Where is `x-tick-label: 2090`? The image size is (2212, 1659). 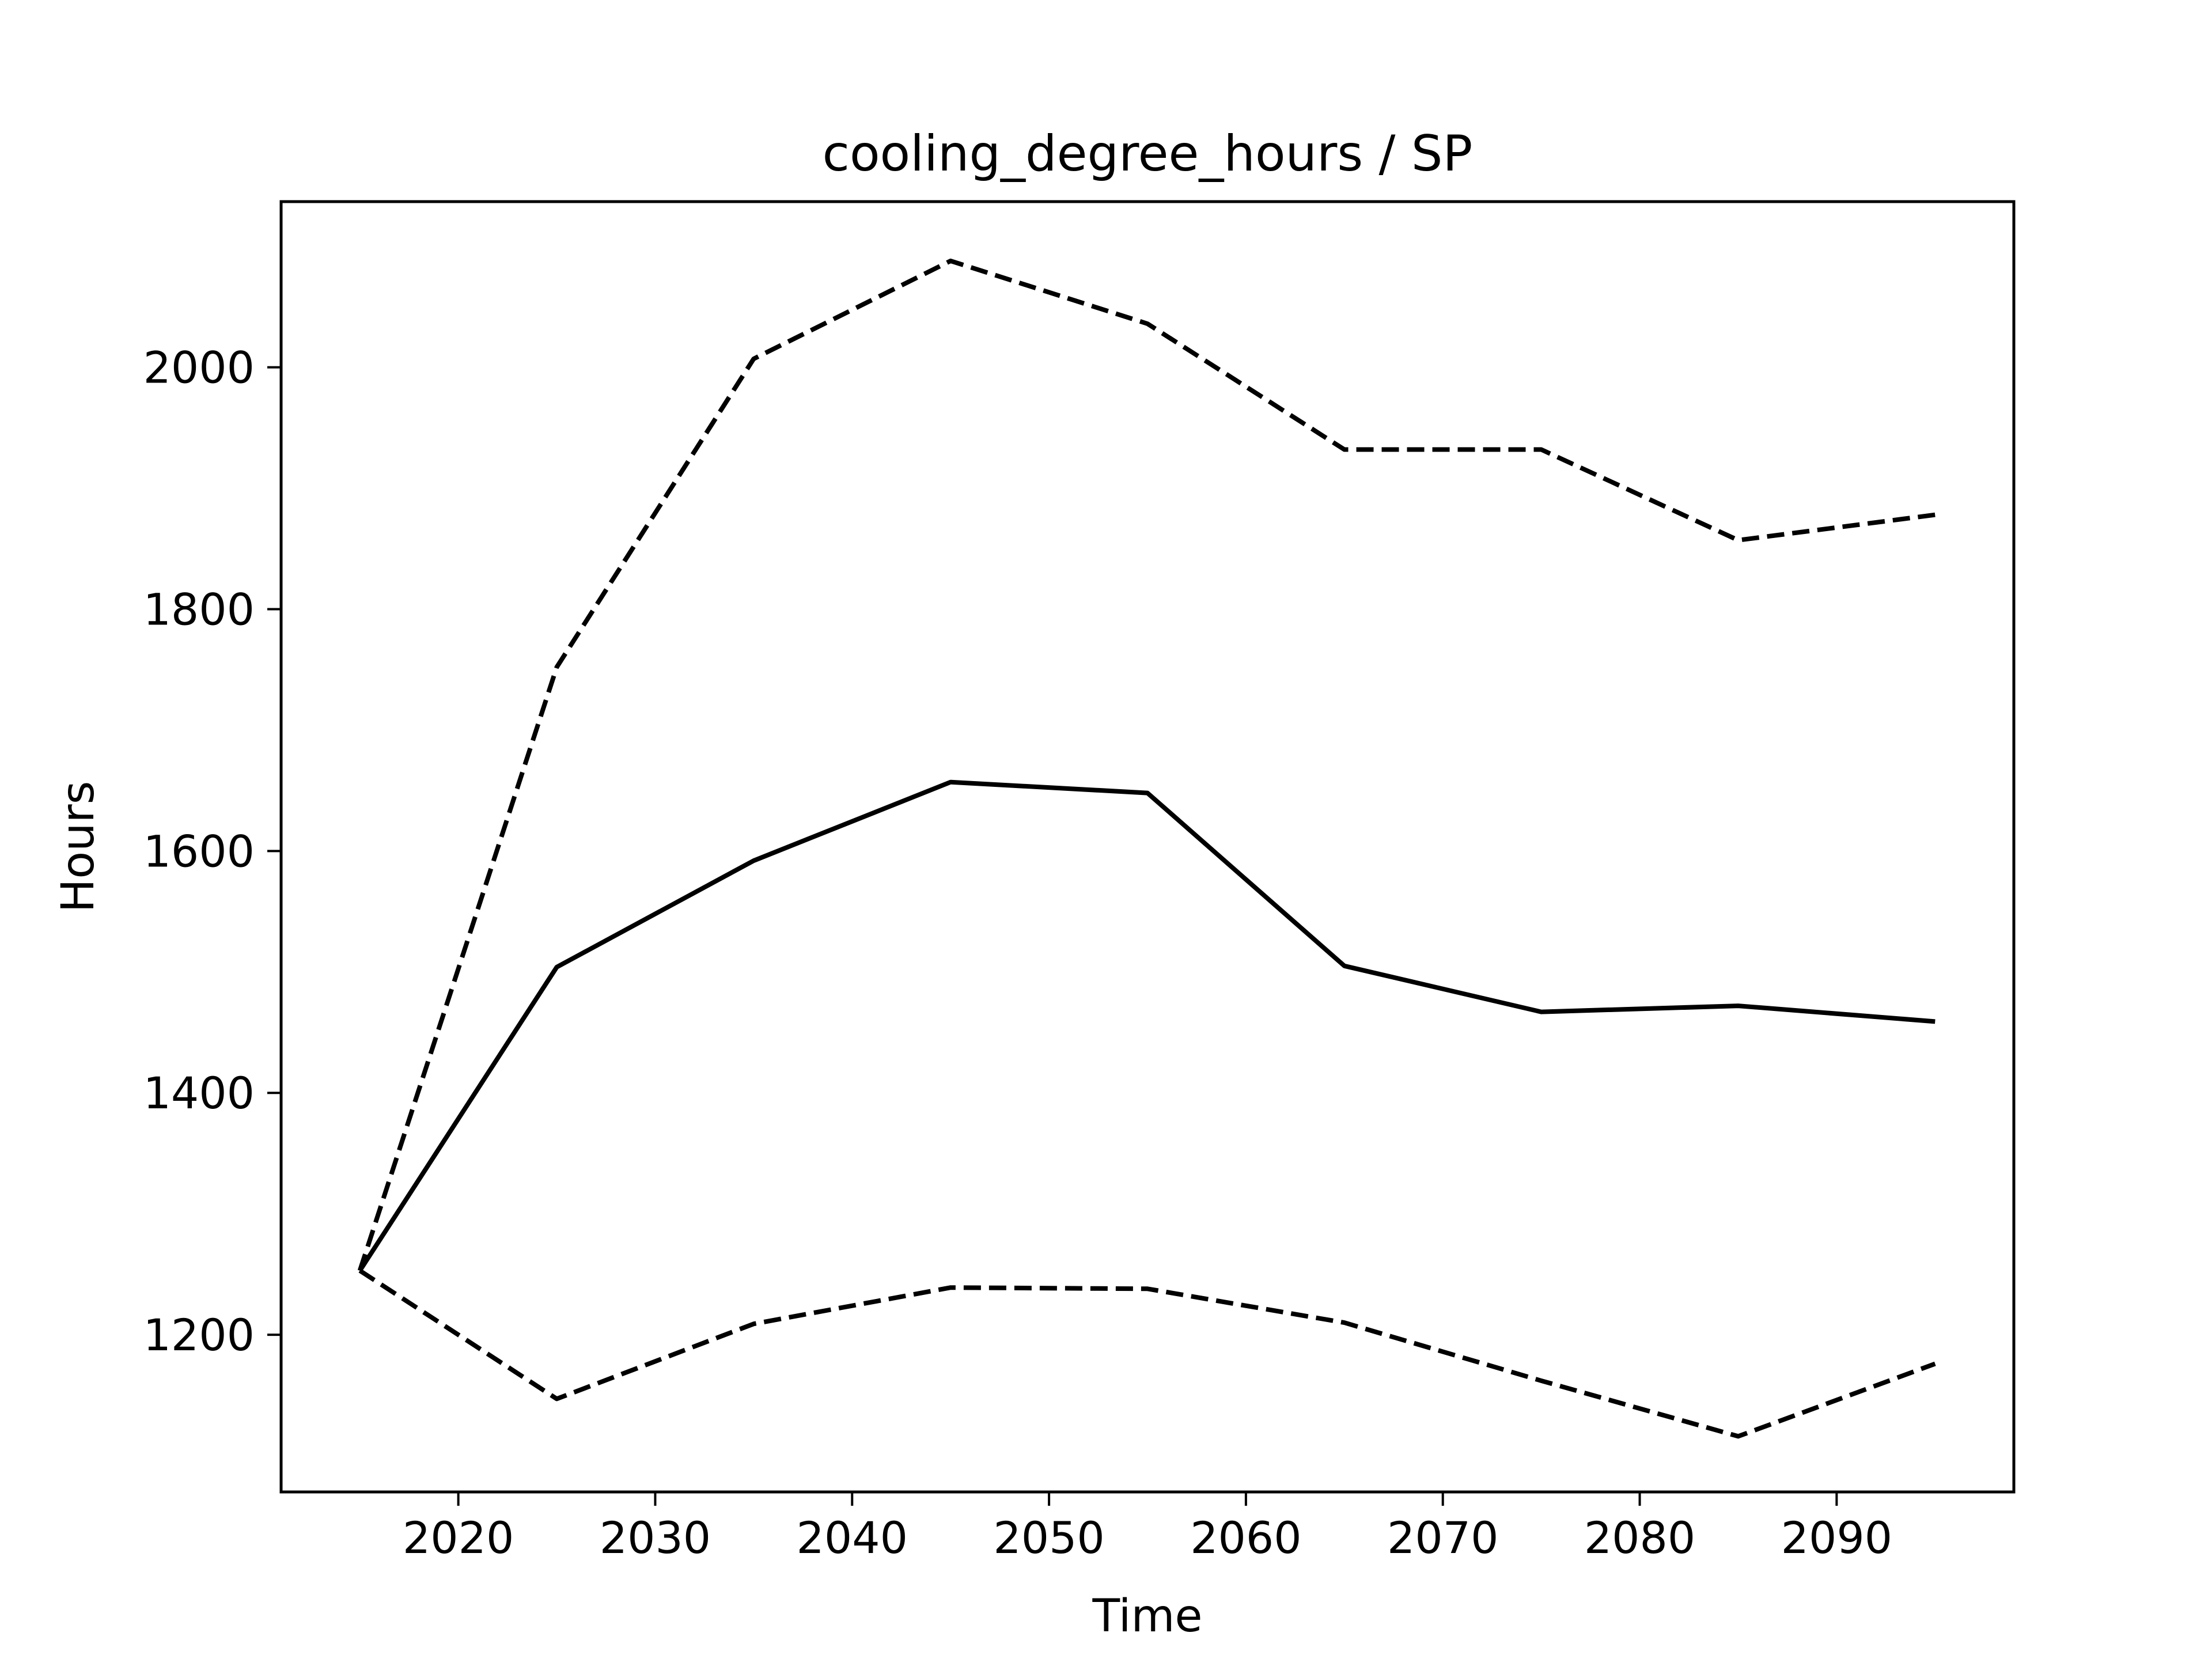
x-tick-label: 2090 is located at coordinates (1836, 1537).